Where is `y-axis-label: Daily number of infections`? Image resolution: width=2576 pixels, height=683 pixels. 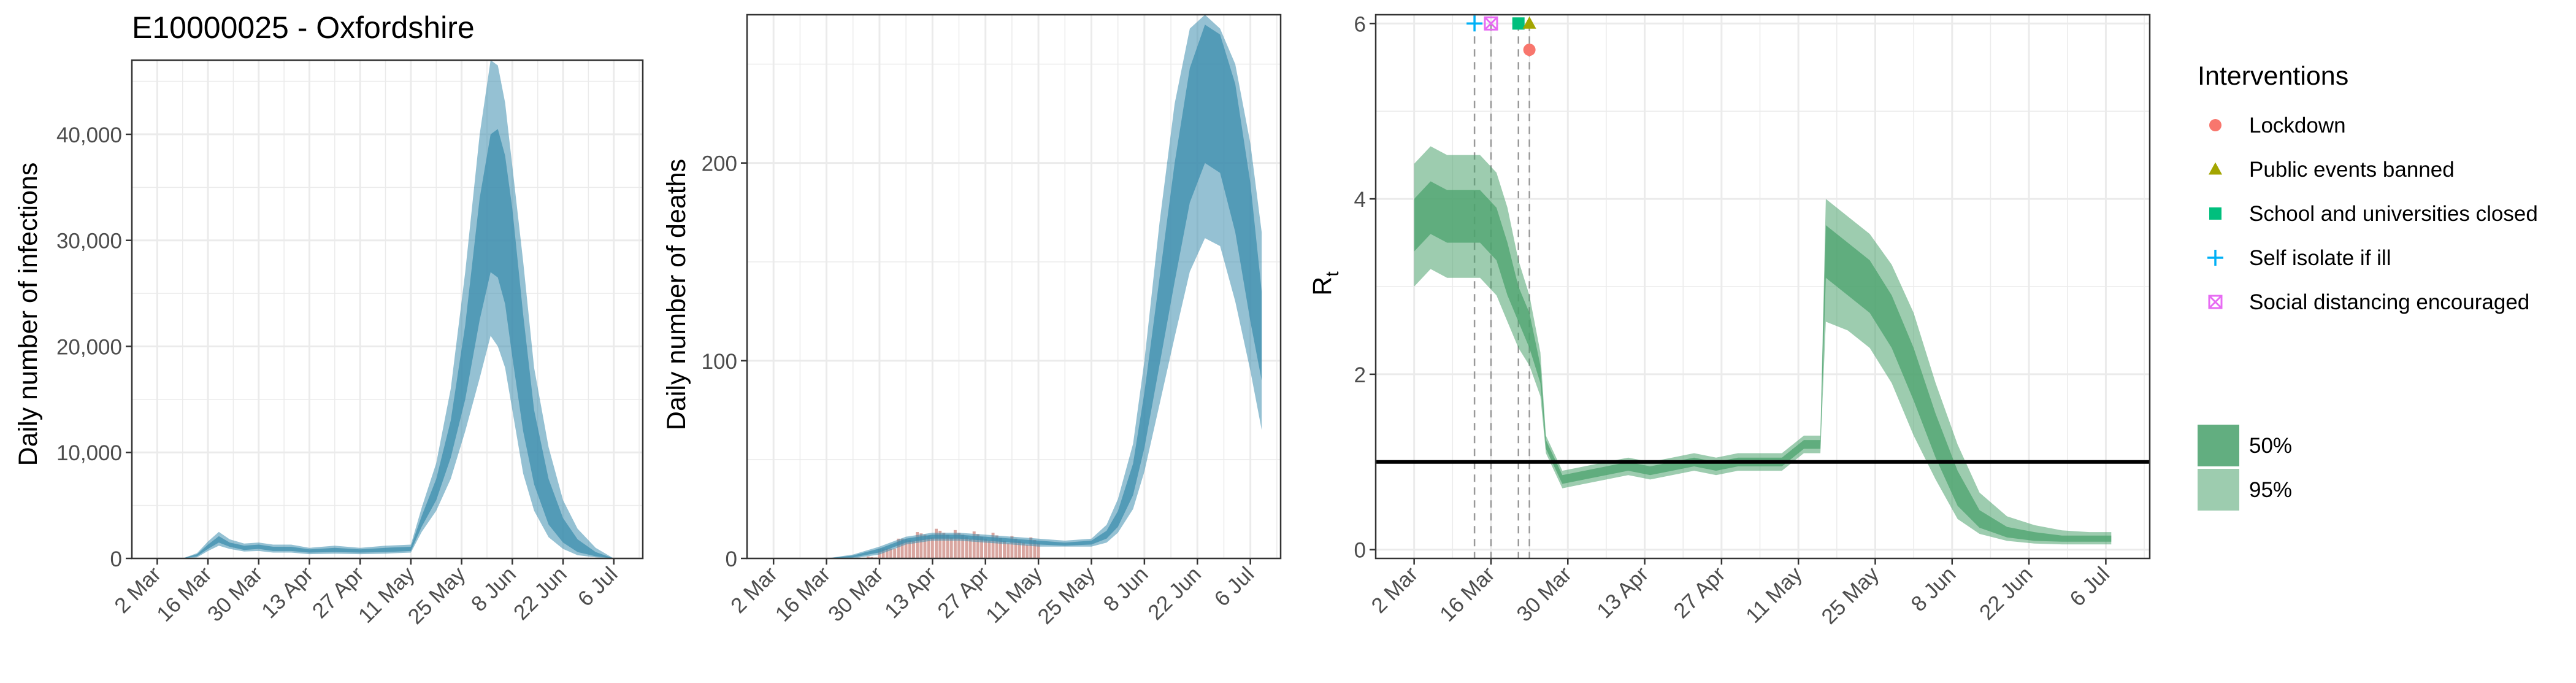
y-axis-label: Daily number of infections is located at coordinates (28, 314).